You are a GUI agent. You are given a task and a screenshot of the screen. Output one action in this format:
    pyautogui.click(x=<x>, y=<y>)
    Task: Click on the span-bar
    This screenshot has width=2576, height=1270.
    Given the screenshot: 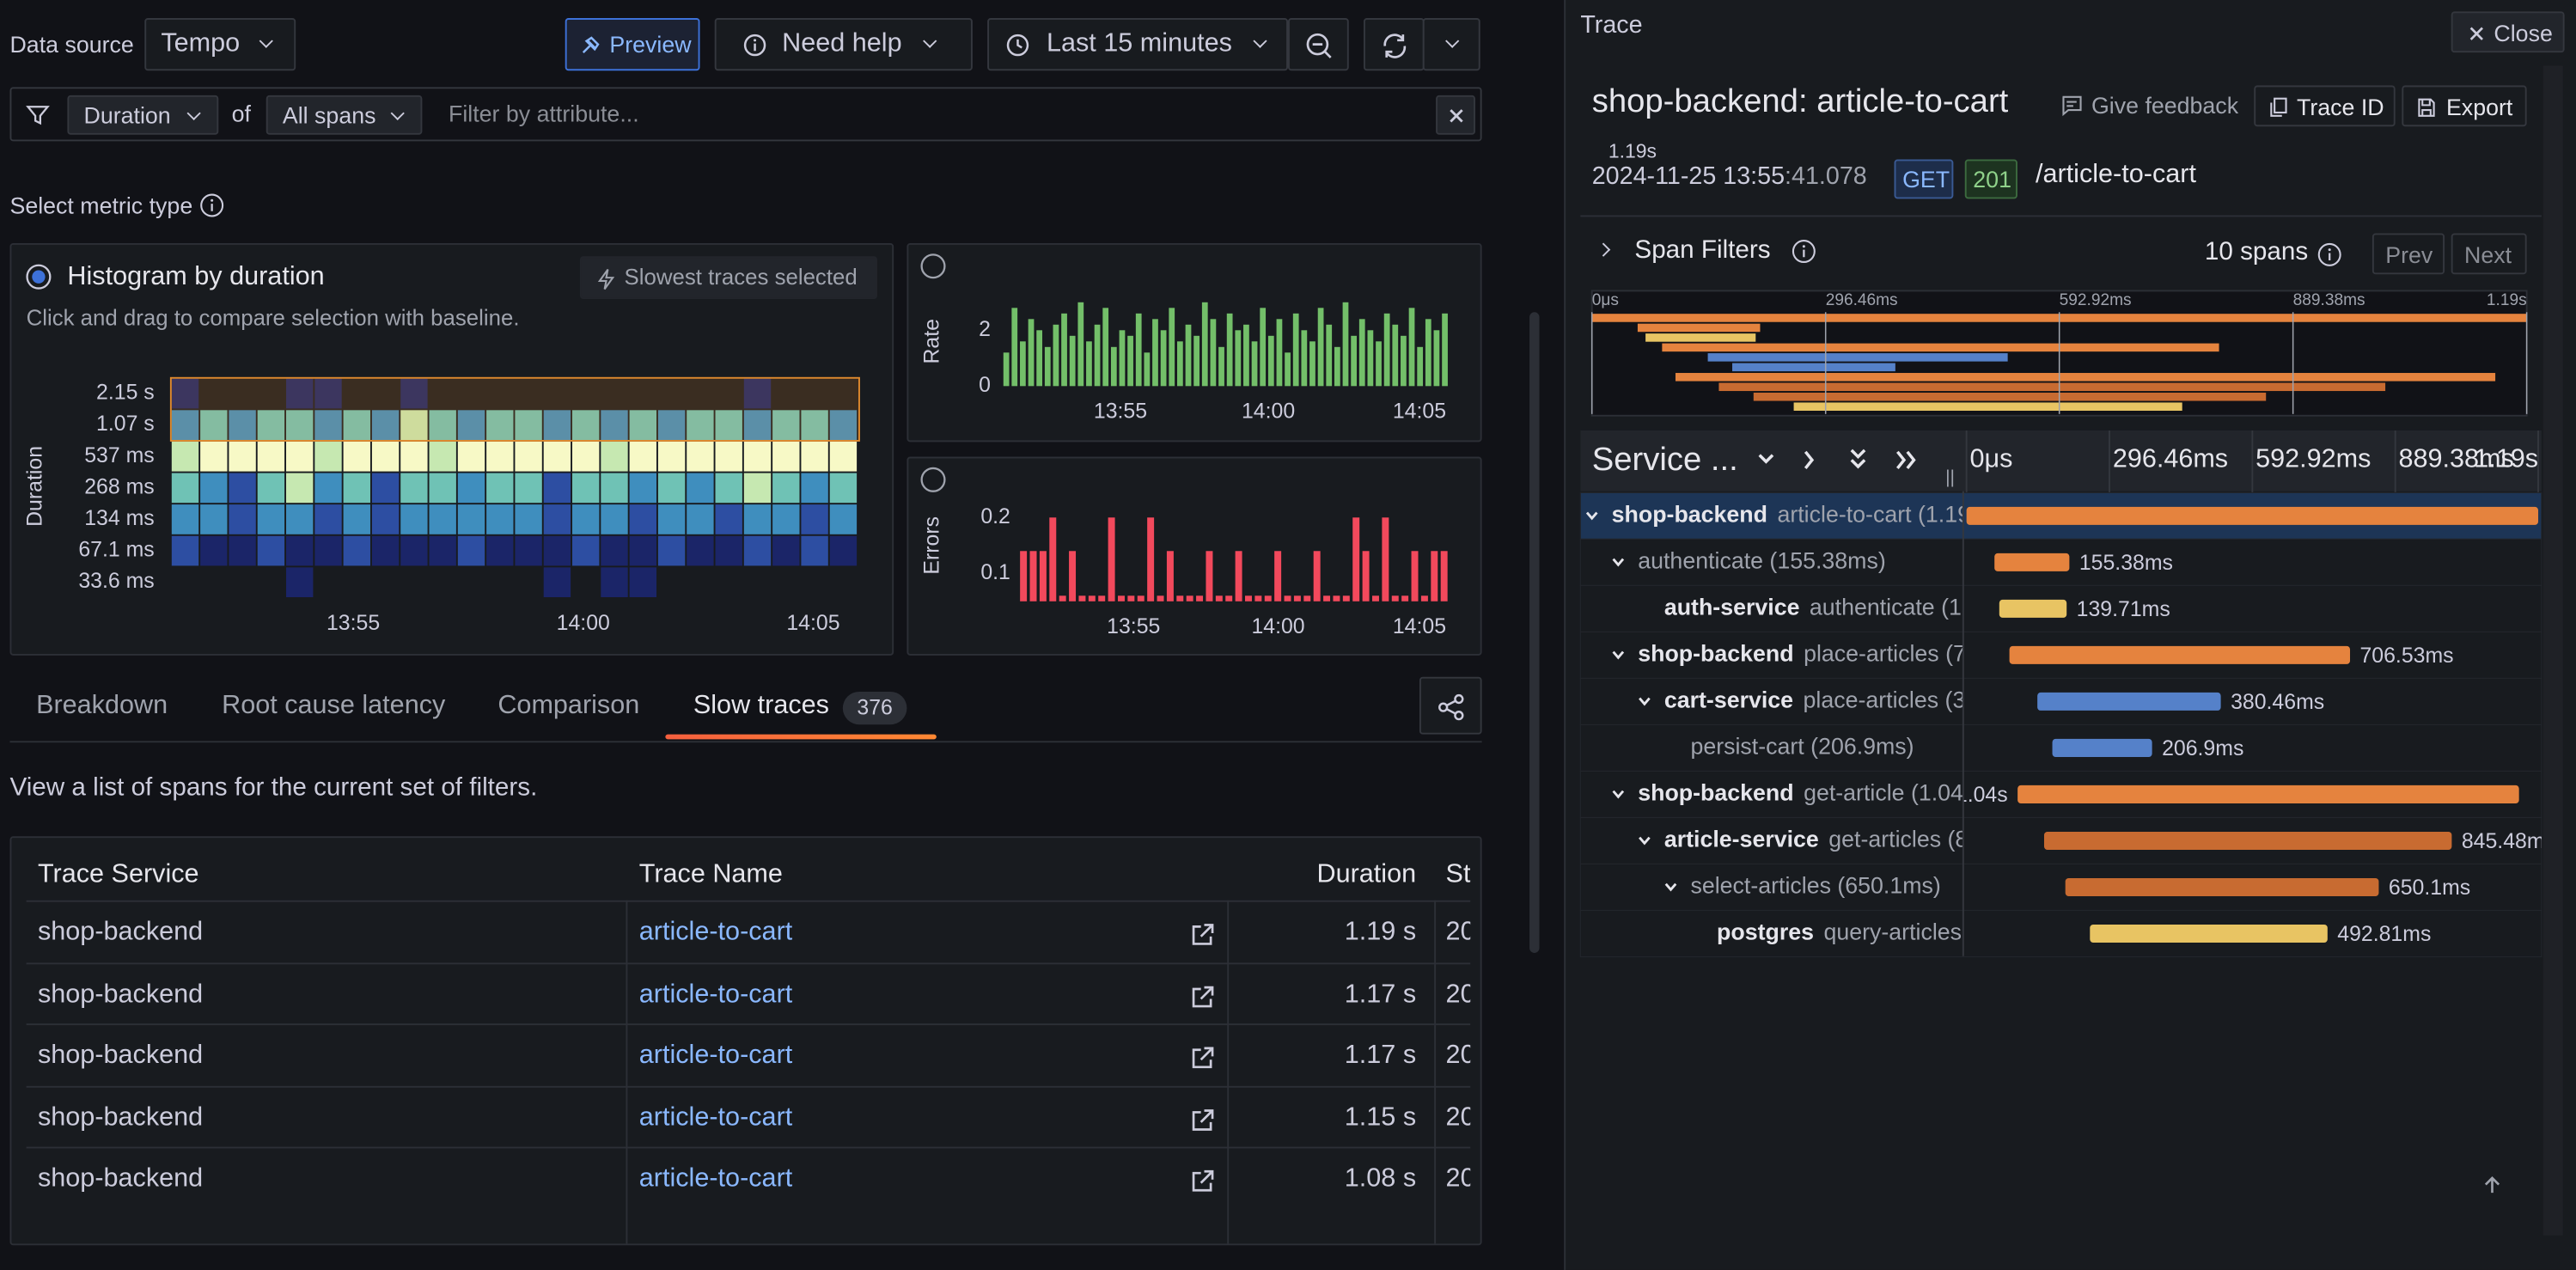 What is the action you would take?
    pyautogui.click(x=2102, y=748)
    